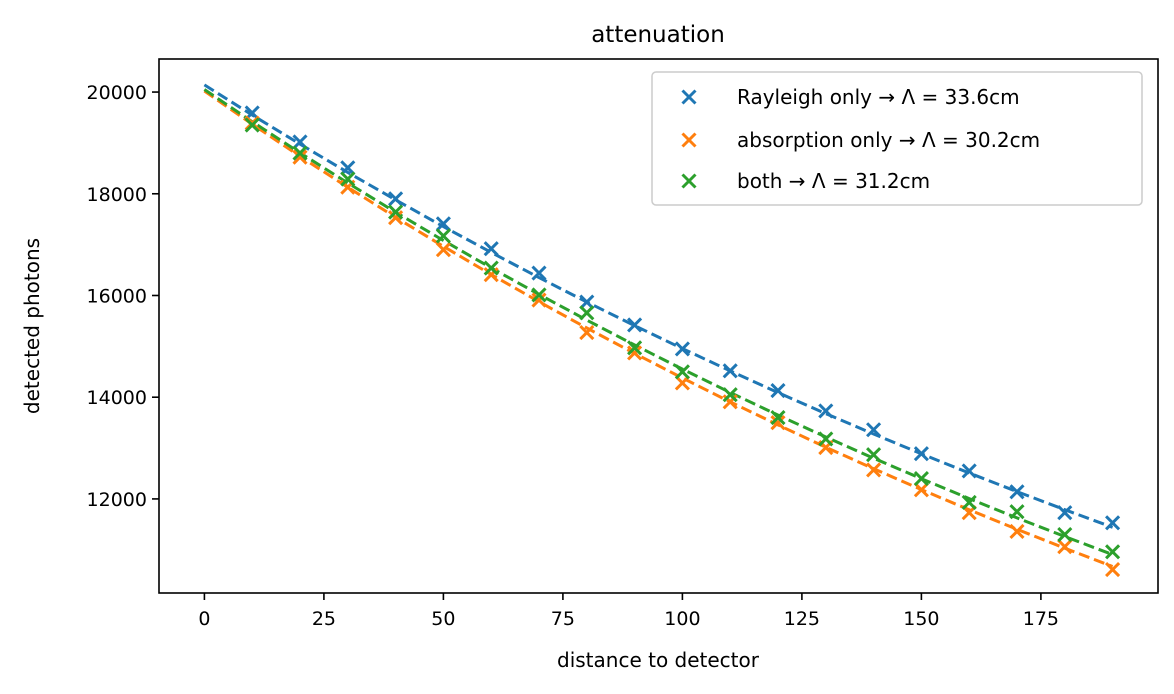 The image size is (1174, 694). I want to click on legend-marker-absorption-x-icon, so click(689, 140).